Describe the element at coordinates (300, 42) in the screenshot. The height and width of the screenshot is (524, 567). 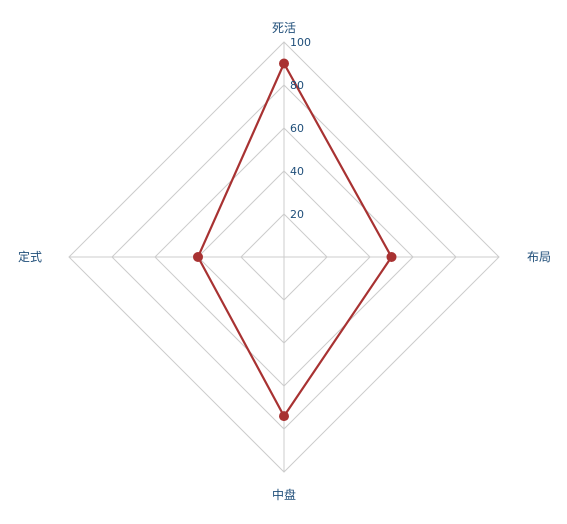
I see `tick-label-100: 100` at that location.